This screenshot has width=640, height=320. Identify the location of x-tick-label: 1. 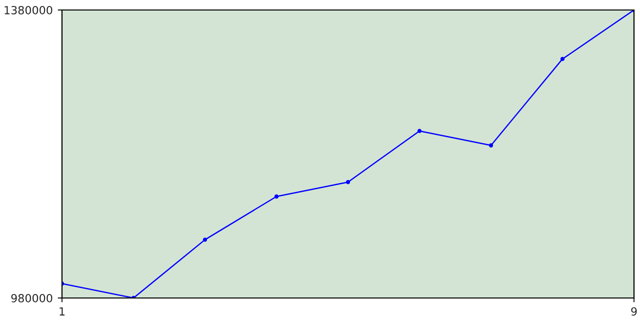
(62, 311).